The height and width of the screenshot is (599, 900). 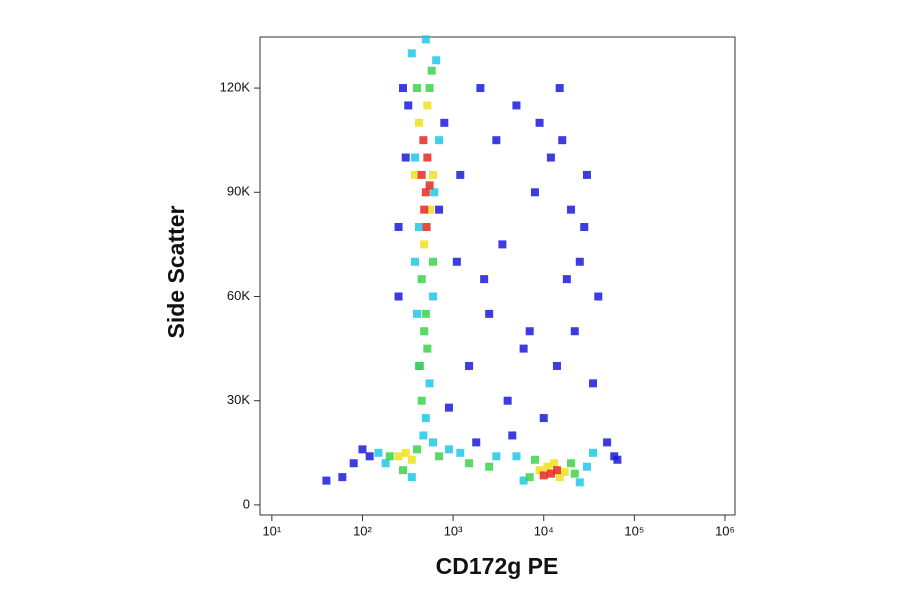 I want to click on x-axis-title: CD172g PE, so click(x=497, y=566).